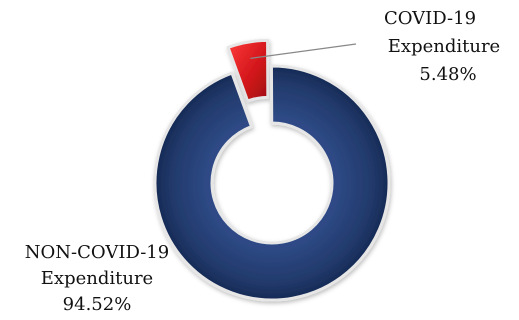 The height and width of the screenshot is (320, 519). What do you see at coordinates (430, 18) in the screenshot?
I see `covid-label-name-line1: COVID-19` at bounding box center [430, 18].